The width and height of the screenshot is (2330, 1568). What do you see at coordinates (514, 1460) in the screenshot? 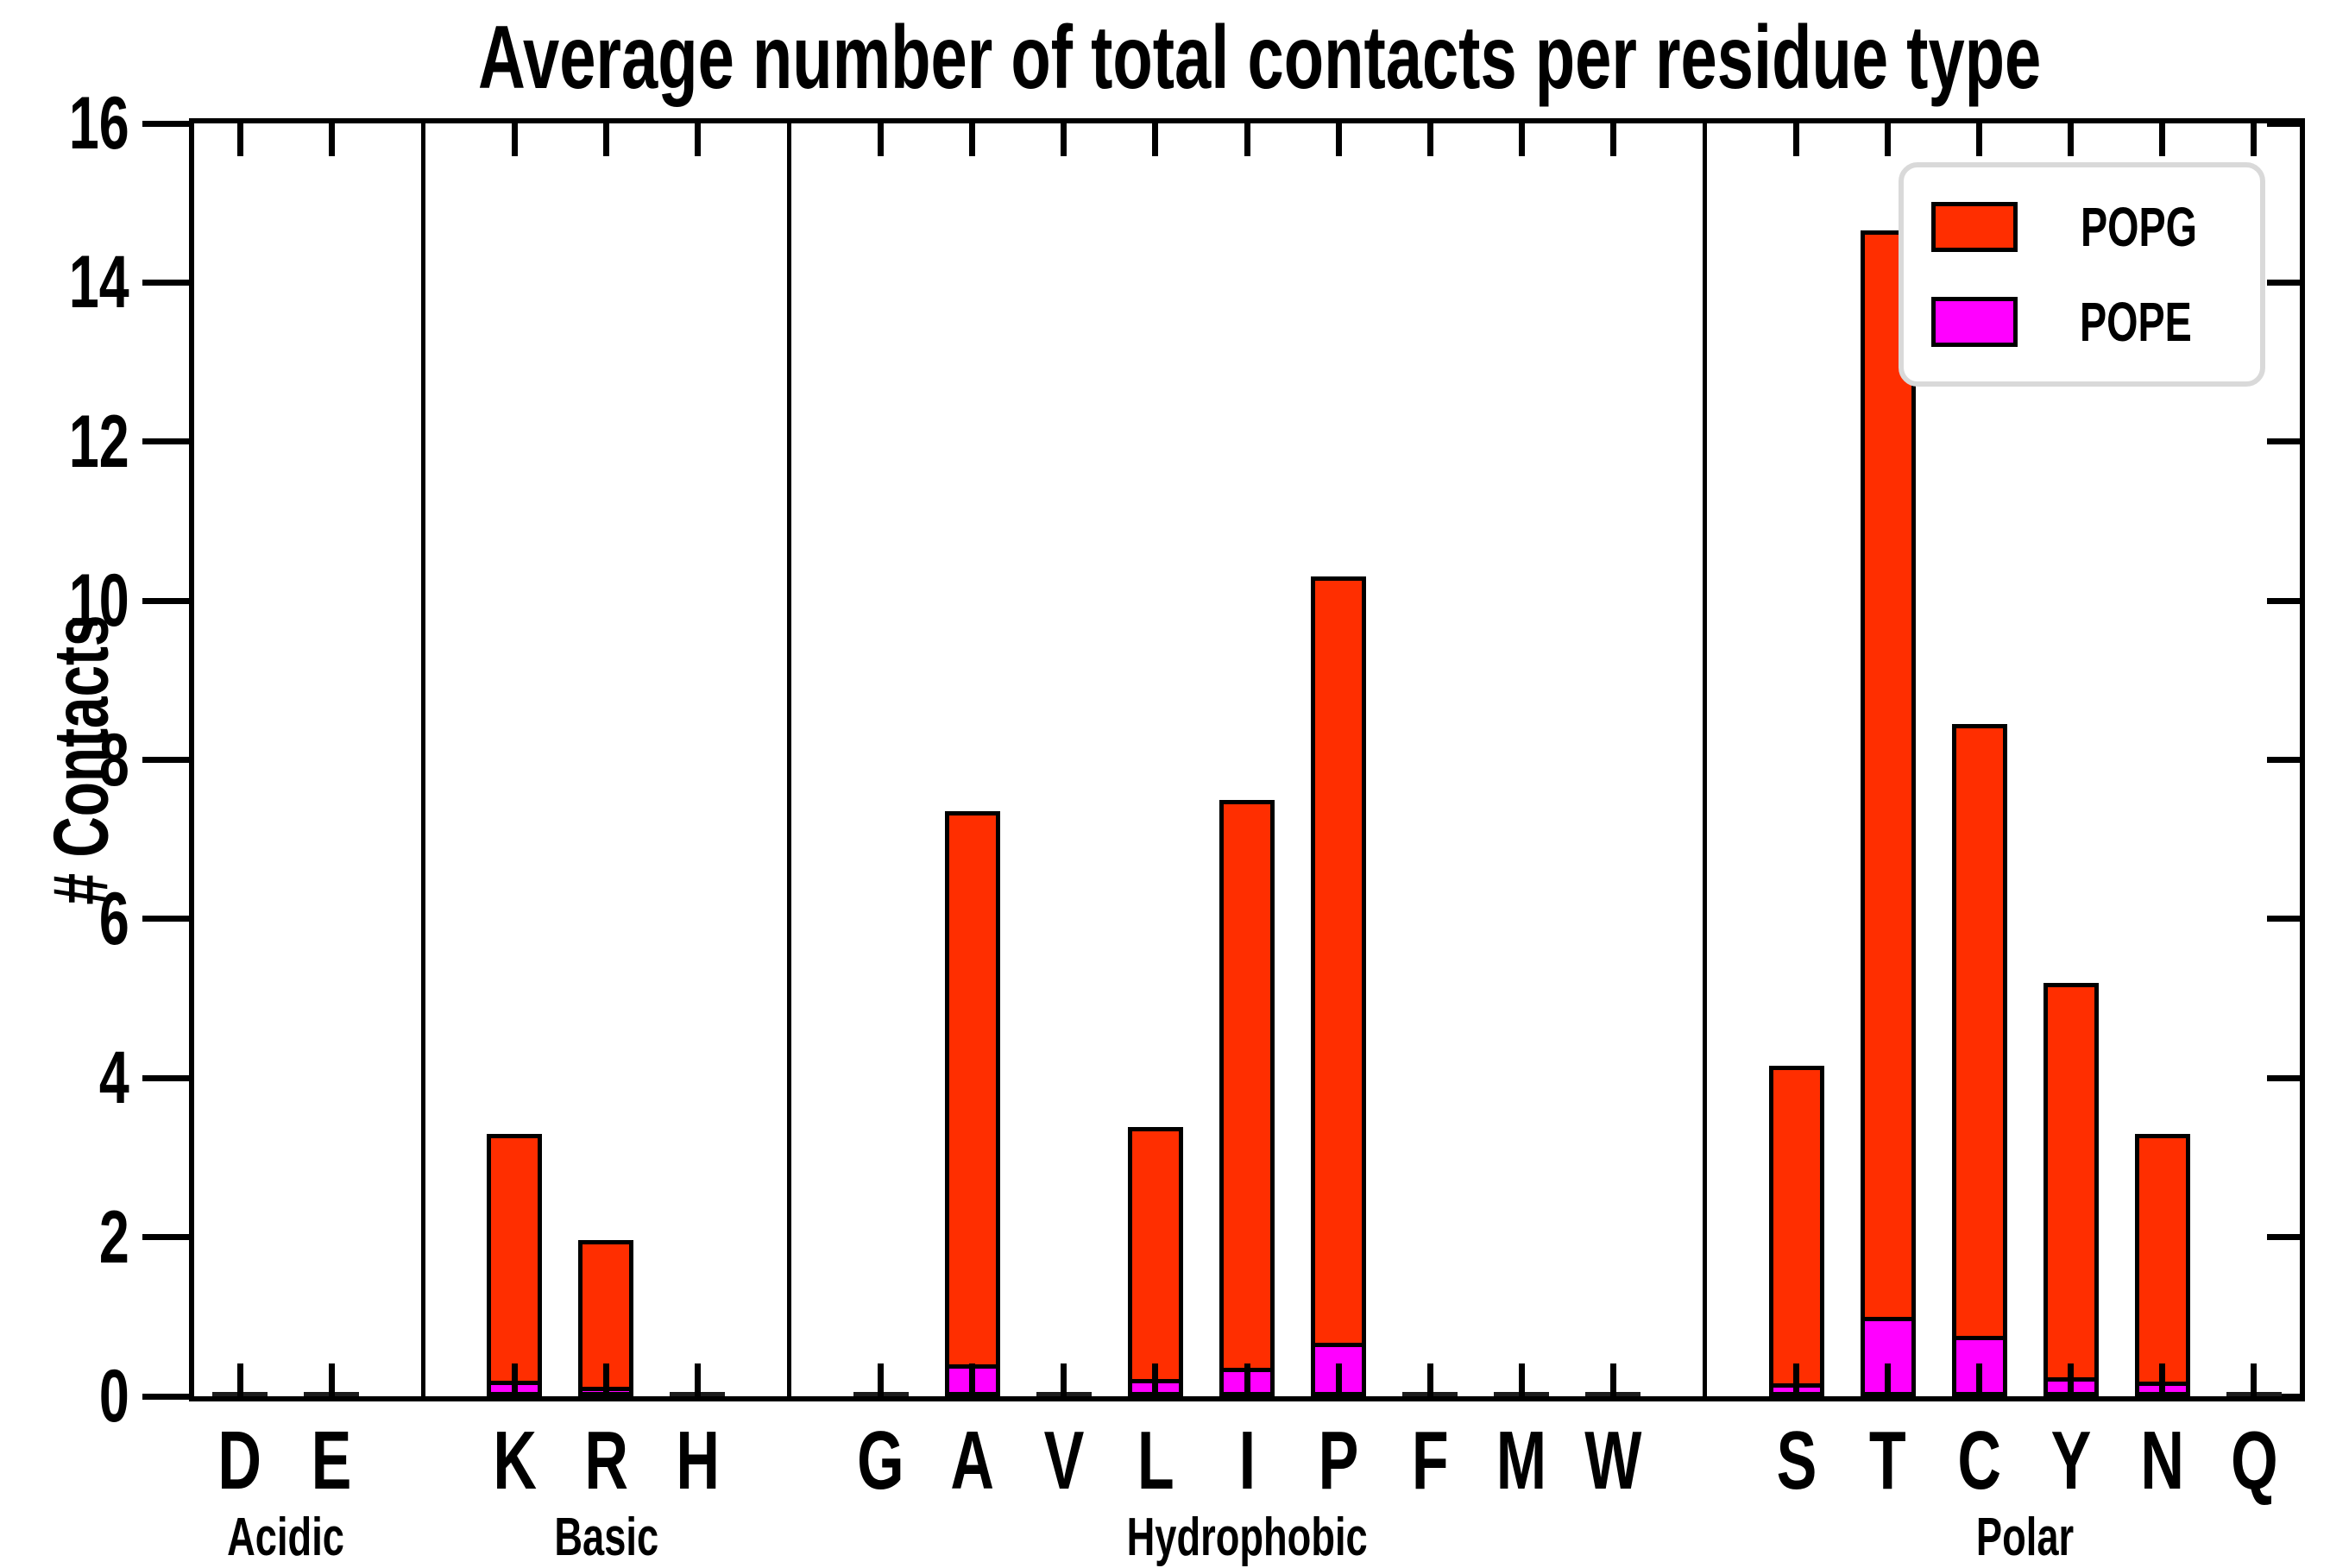
I see `x-tick-label-k: K` at bounding box center [514, 1460].